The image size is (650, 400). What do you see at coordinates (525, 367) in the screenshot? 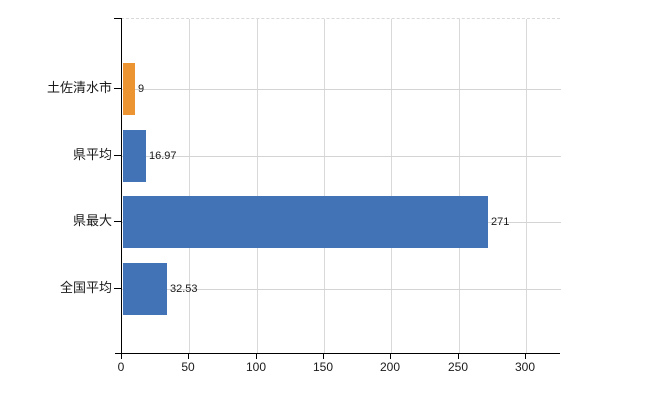
I see `x-axis-tick-label: 300` at bounding box center [525, 367].